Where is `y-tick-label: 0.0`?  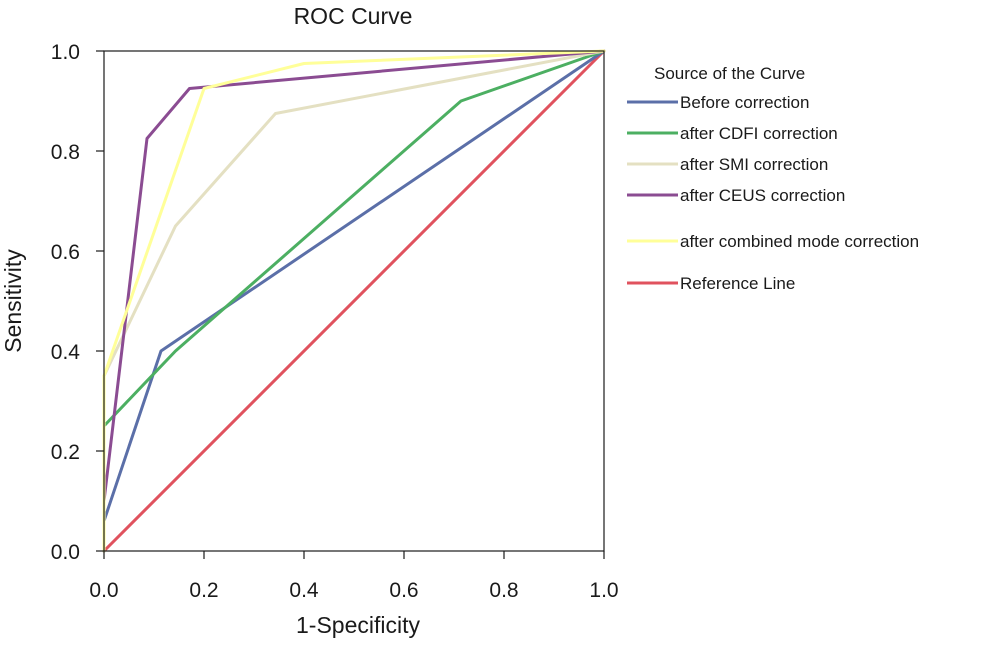
y-tick-label: 0.0 is located at coordinates (65, 552).